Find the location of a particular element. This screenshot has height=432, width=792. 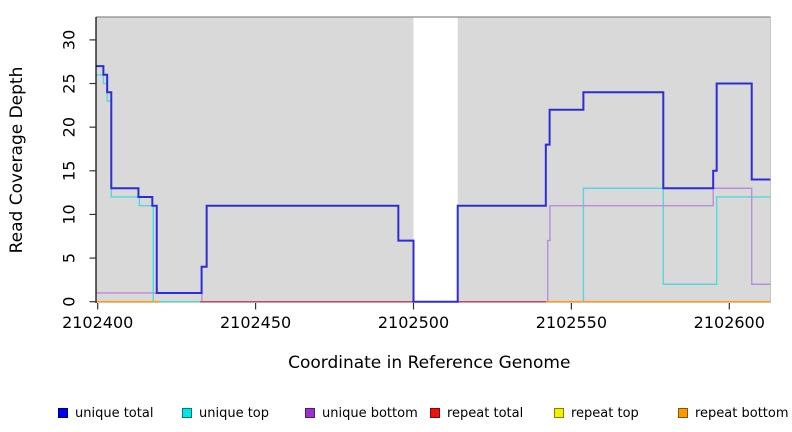

y-axis-title: Read Coverage Depth is located at coordinates (17, 160).